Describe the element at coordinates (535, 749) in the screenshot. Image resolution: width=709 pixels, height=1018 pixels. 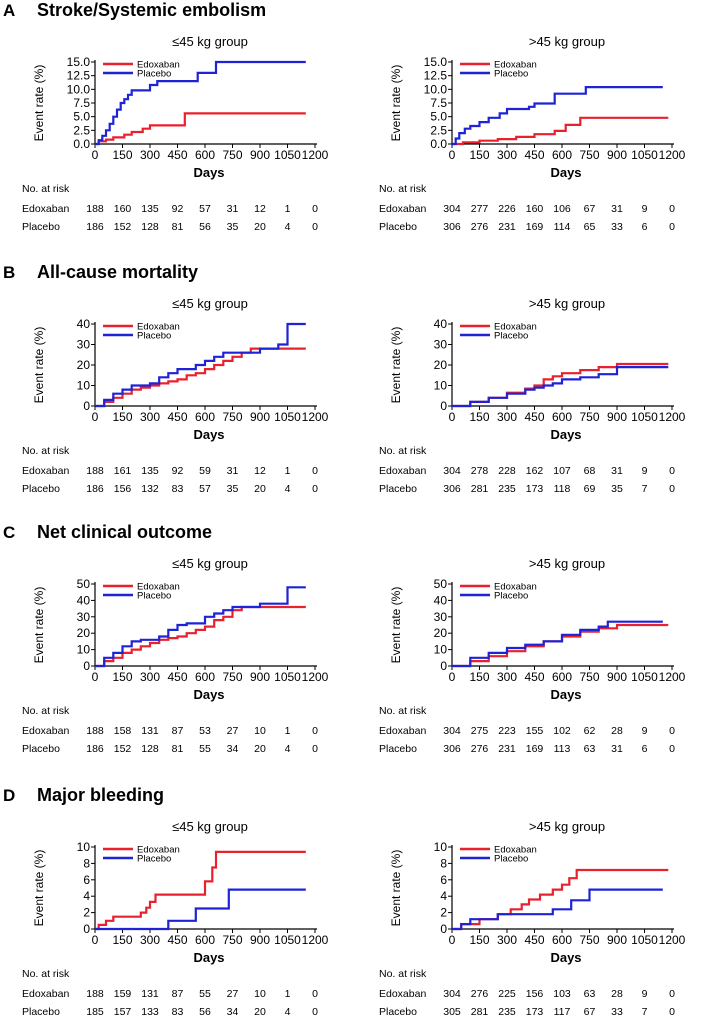
I see `risk-cell: 169` at that location.